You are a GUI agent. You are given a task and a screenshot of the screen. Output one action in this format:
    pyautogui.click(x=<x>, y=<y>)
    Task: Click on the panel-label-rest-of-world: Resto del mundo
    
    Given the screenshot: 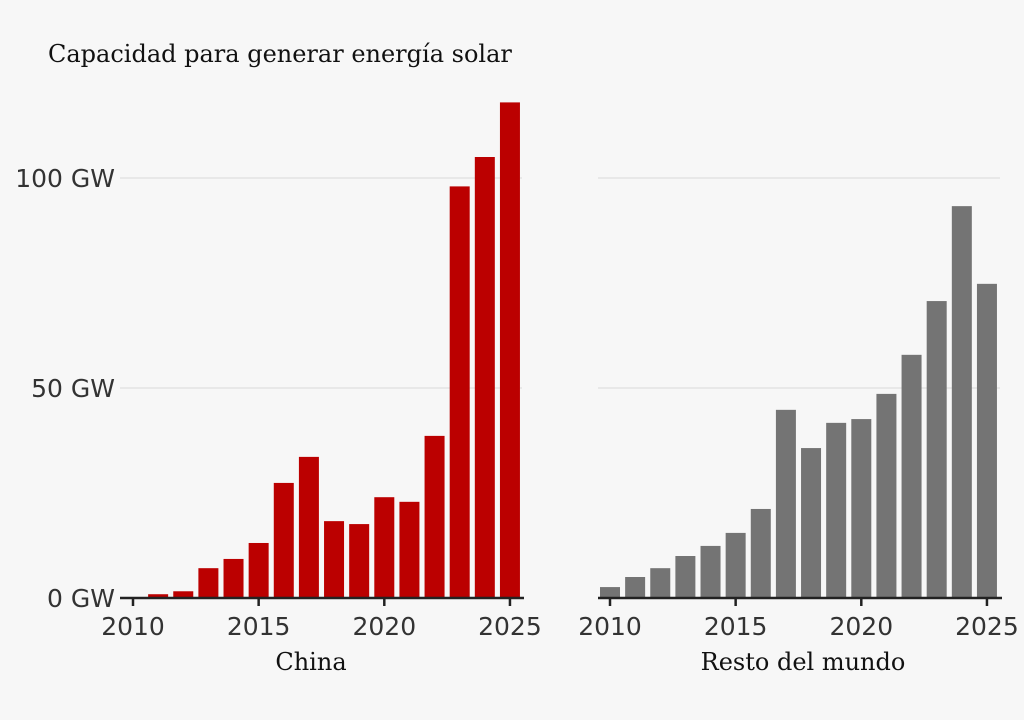 What is the action you would take?
    pyautogui.click(x=803, y=662)
    